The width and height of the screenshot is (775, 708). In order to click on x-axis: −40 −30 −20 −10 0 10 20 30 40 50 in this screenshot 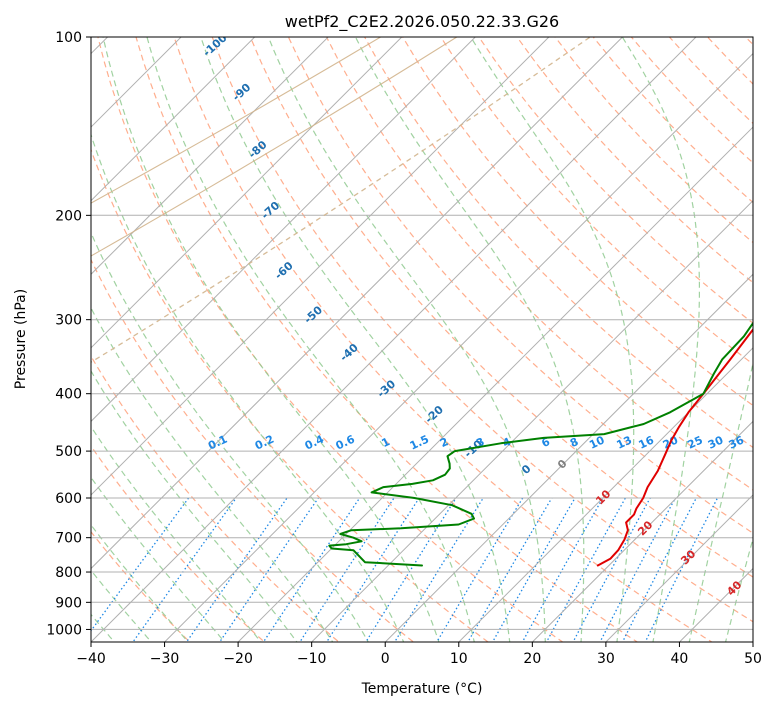, I will do `click(419, 654)`.